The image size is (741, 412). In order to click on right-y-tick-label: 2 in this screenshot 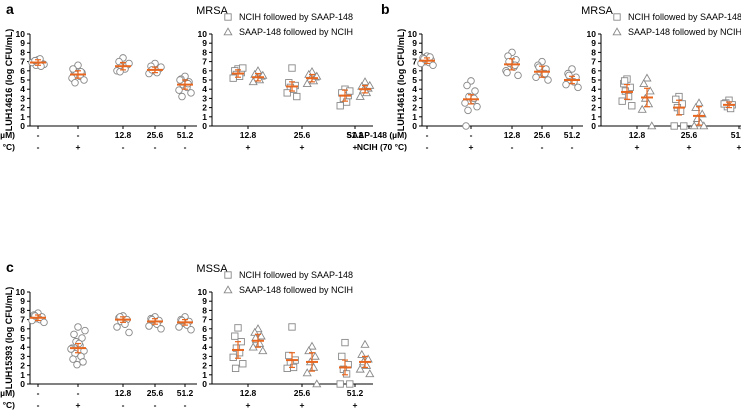, I will do `click(204, 108)`.